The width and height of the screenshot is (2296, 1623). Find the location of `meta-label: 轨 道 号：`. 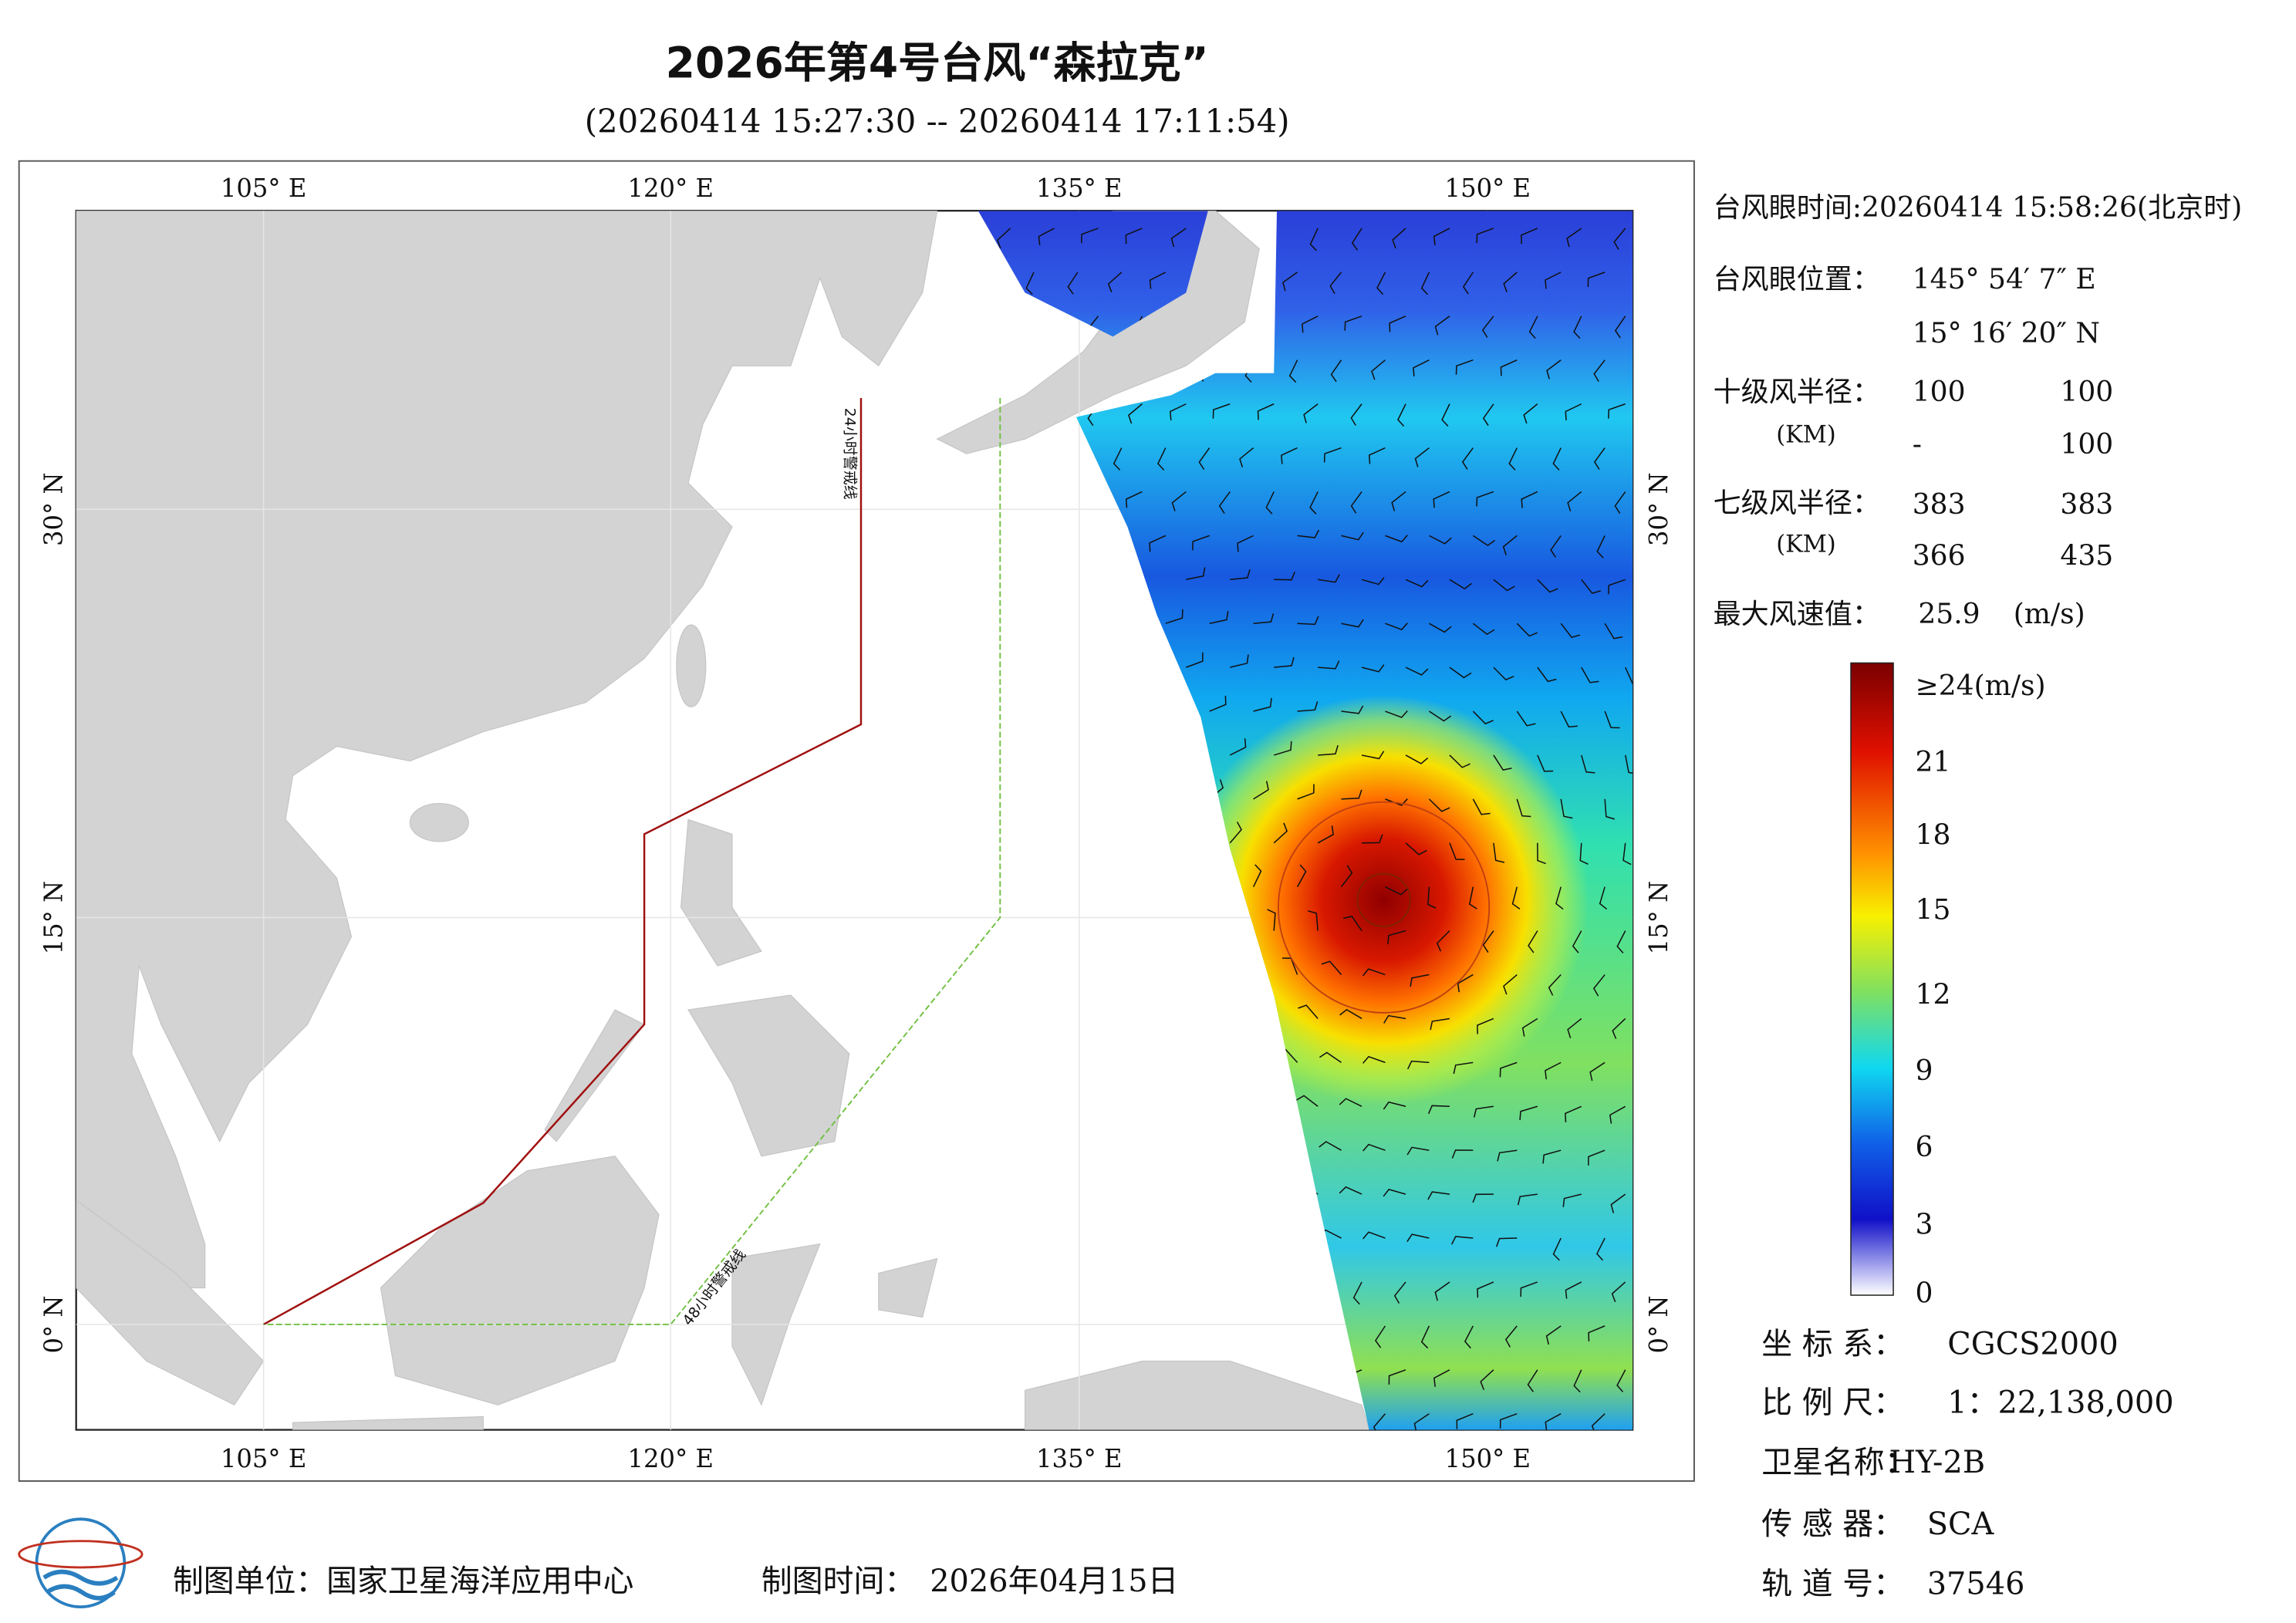

meta-label: 轨 道 号： is located at coordinates (1832, 1584).